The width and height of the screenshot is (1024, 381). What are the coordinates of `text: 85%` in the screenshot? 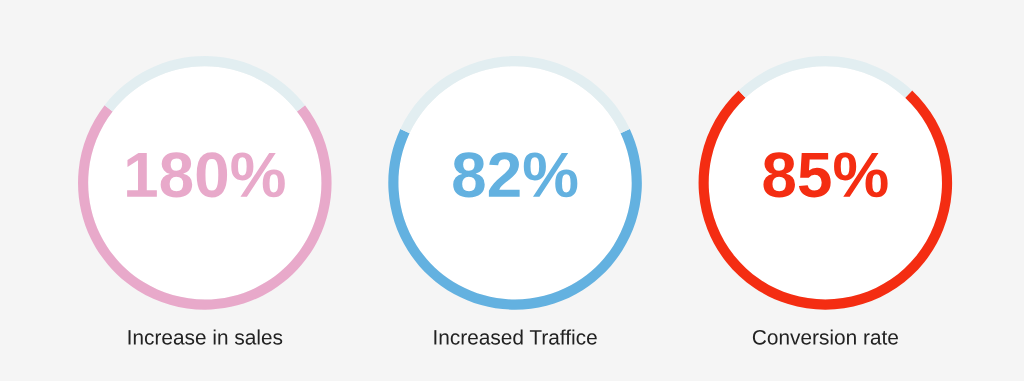 It's located at (825, 175).